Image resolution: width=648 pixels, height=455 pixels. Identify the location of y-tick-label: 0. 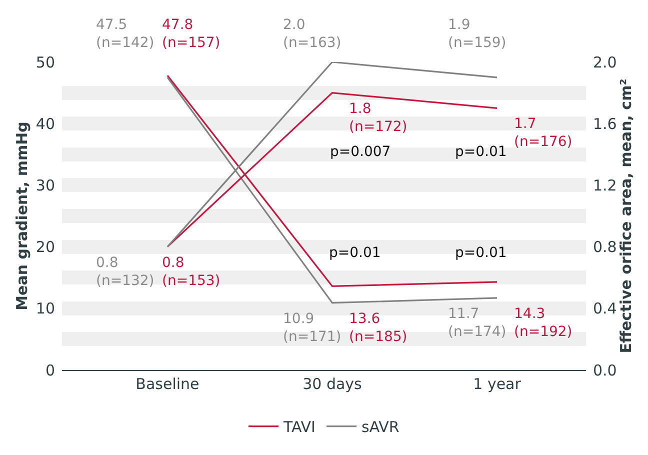
(50, 370).